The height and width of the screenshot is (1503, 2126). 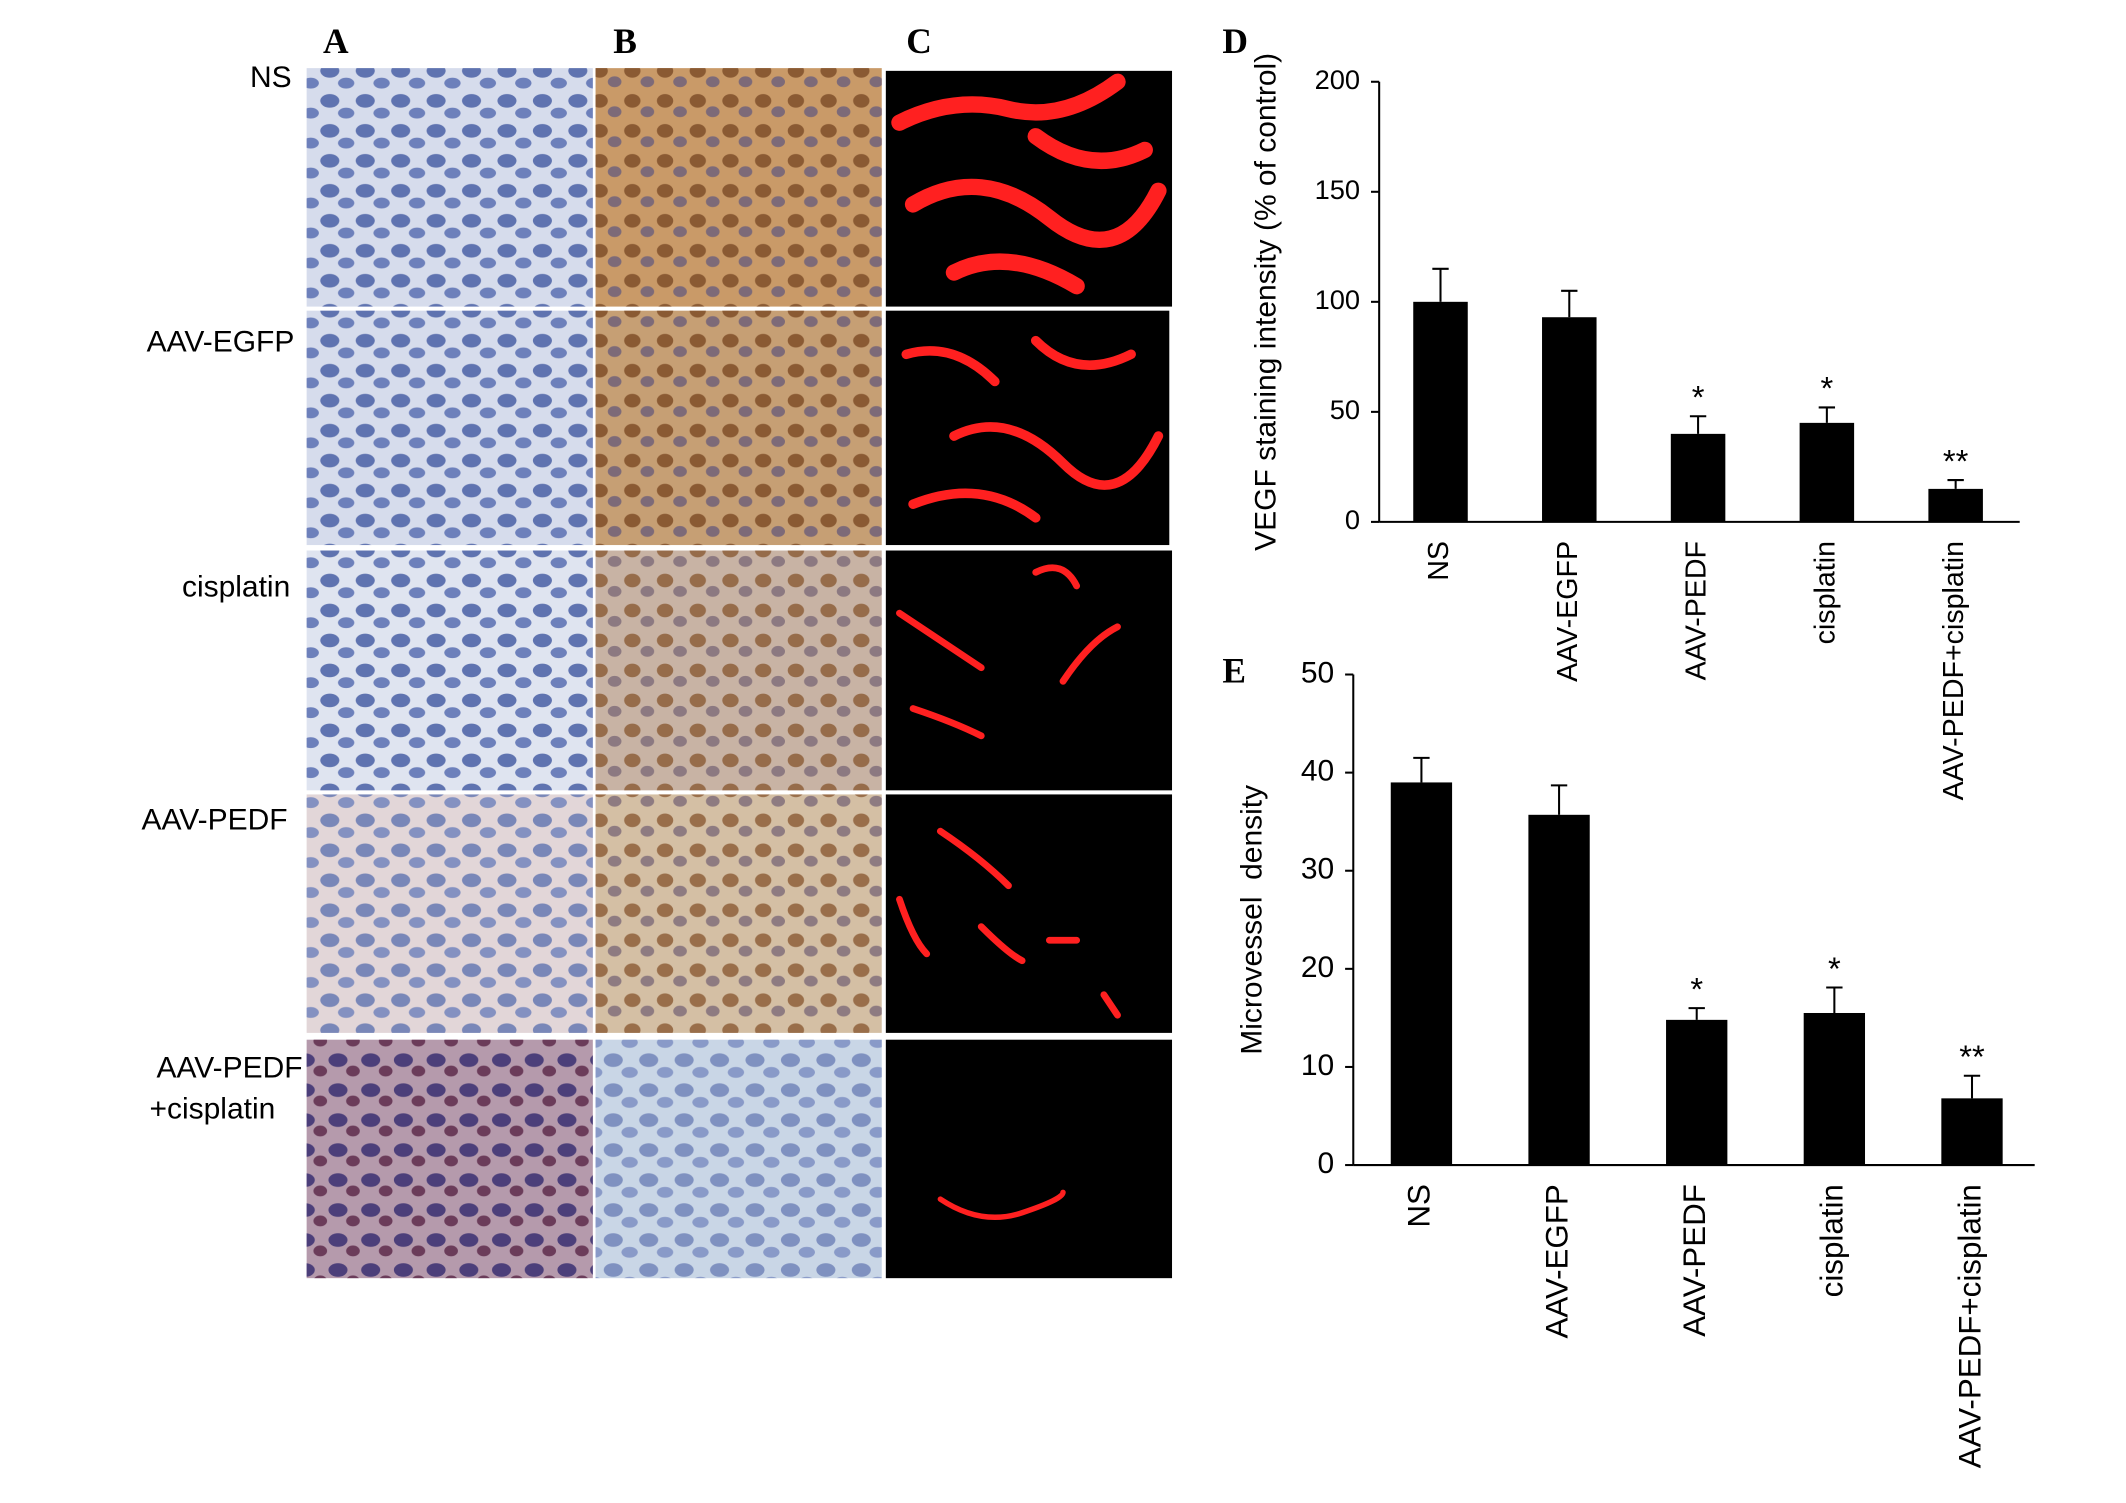 What do you see at coordinates (221, 341) in the screenshot?
I see `row-label: AAV-EGFP` at bounding box center [221, 341].